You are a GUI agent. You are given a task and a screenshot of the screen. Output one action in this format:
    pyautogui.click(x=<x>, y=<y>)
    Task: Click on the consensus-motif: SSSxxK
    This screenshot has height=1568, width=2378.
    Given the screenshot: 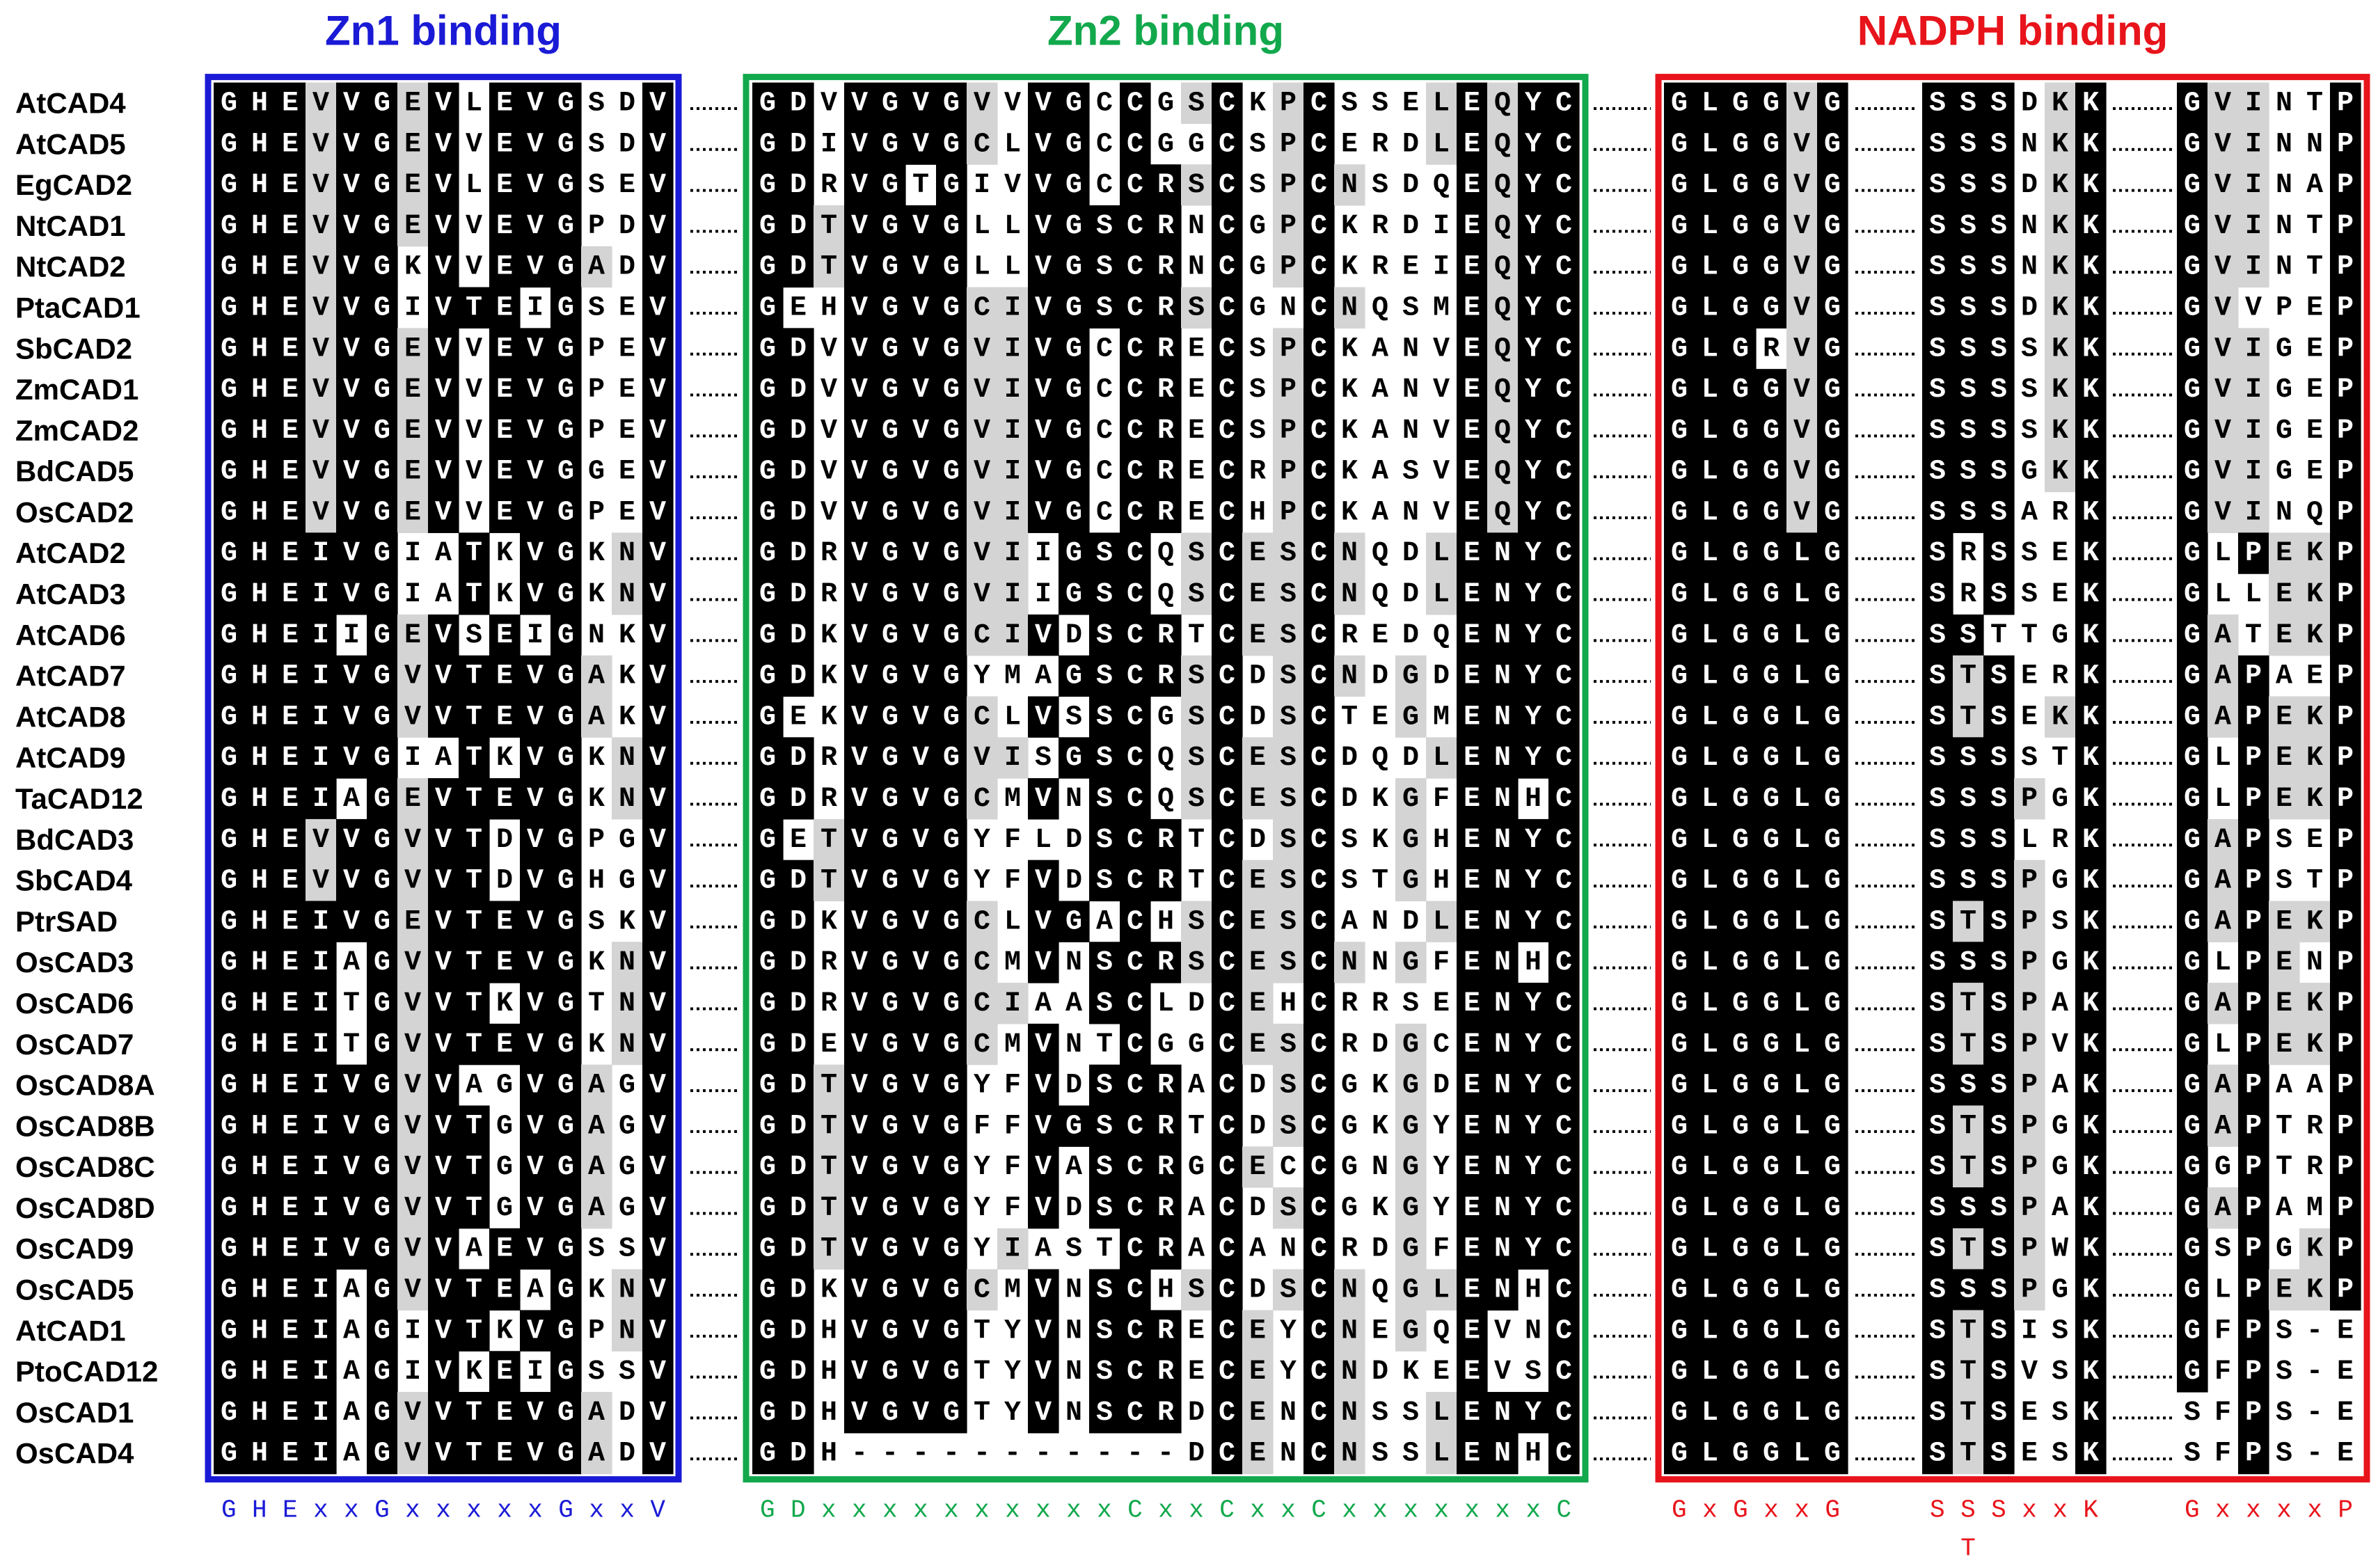 What is the action you would take?
    pyautogui.click(x=2014, y=1510)
    